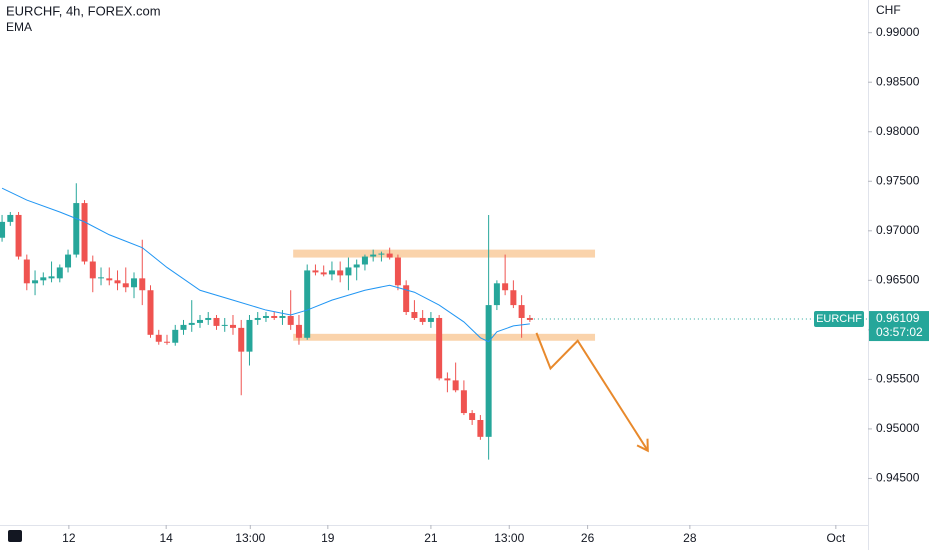 Image resolution: width=932 pixels, height=550 pixels. What do you see at coordinates (83, 10) in the screenshot?
I see `chart-title: EURCHF, 4h, FOREX.com` at bounding box center [83, 10].